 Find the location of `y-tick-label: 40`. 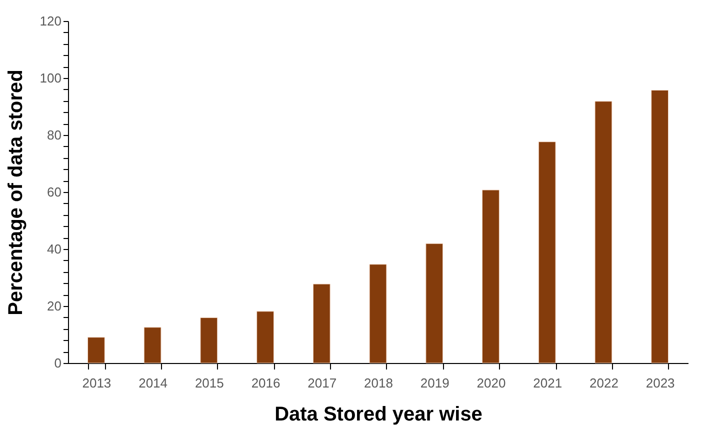

y-tick-label: 40 is located at coordinates (54, 249).